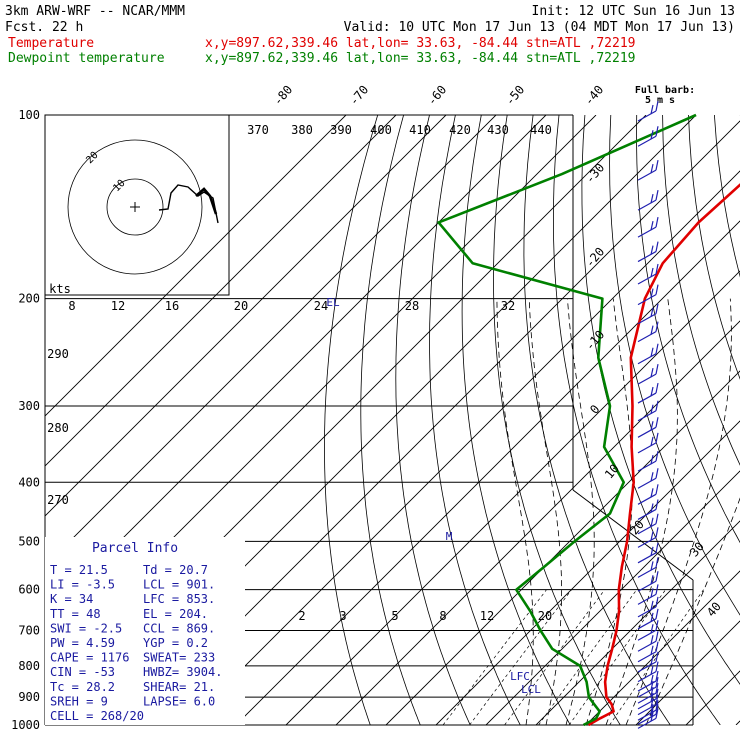 This screenshot has height=740, width=740. I want to click on hodograph-speed-label: 16, so click(172, 306).